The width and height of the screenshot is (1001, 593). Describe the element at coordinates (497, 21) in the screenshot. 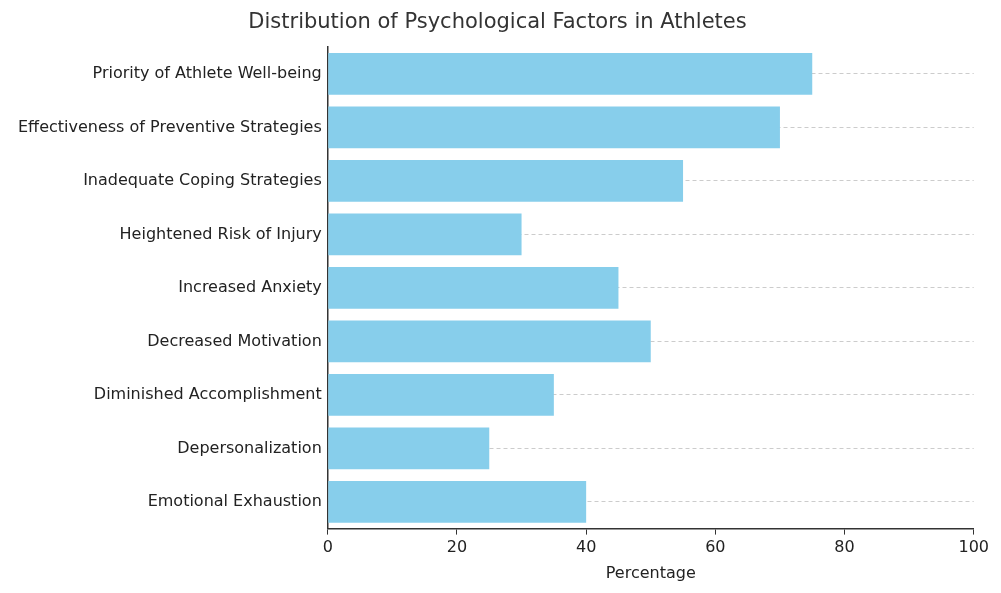

I see `chart-title: Distribution of Psychological Factors in Athletes` at that location.